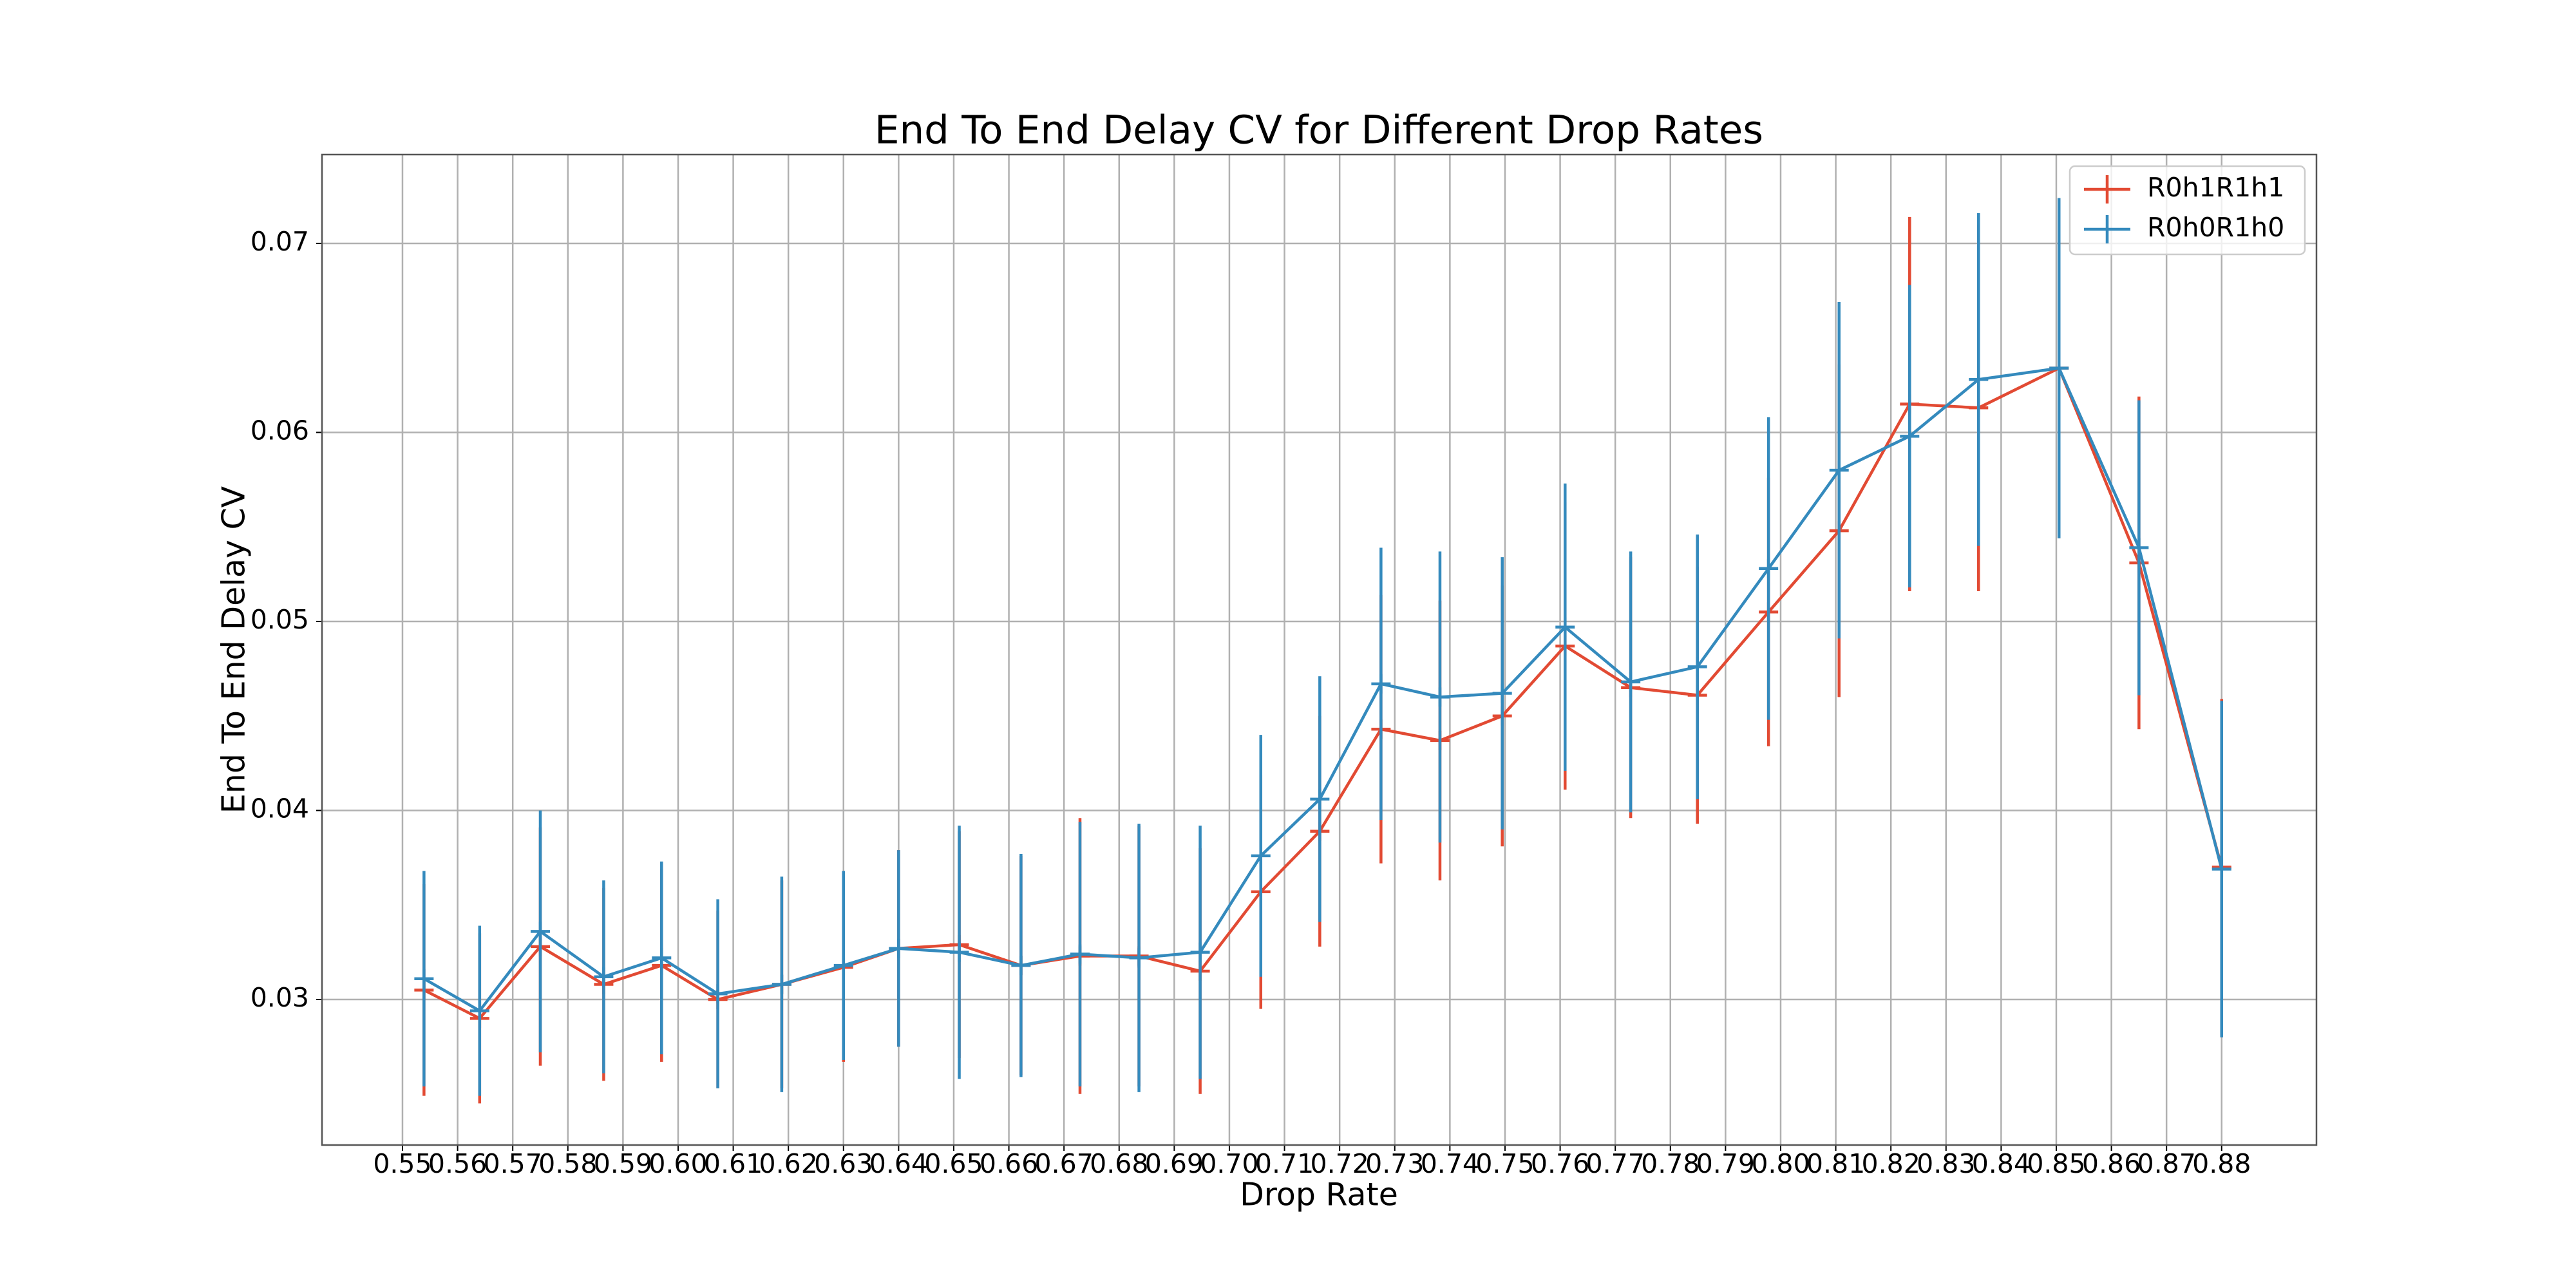  What do you see at coordinates (678, 1163) in the screenshot?
I see `x-tick-label: 0.60` at bounding box center [678, 1163].